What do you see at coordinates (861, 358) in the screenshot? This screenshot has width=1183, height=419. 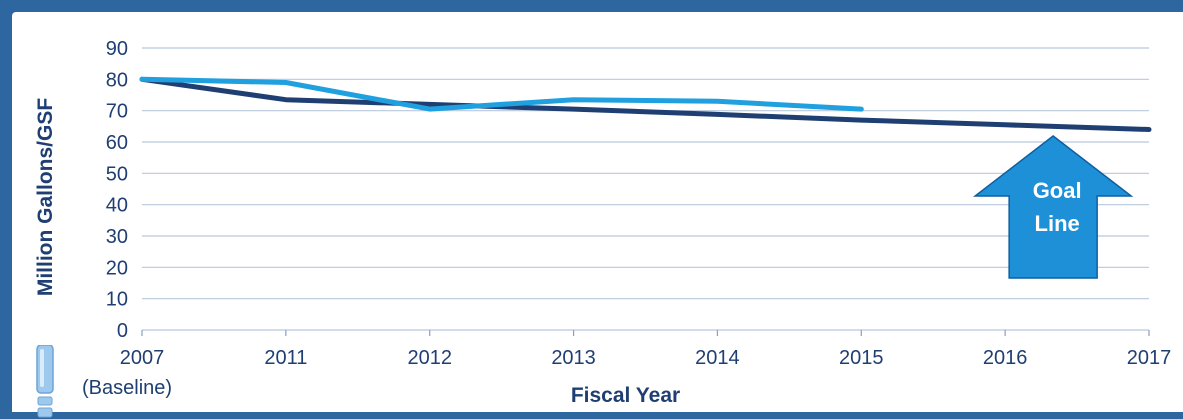 I see `x-tick-label: 2015` at bounding box center [861, 358].